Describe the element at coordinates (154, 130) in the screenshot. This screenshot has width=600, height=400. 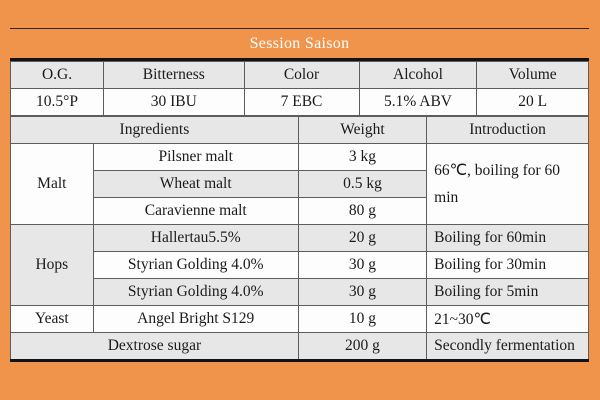
I see `ingredients-header: Ingredients` at that location.